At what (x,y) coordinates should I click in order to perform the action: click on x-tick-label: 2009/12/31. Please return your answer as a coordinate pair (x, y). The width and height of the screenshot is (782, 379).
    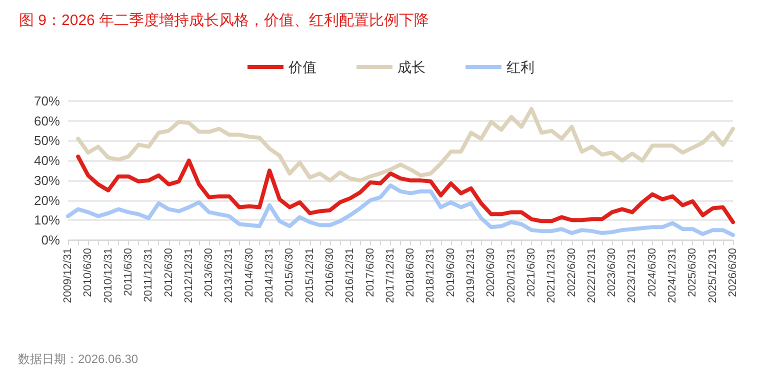
    Looking at the image, I should click on (68, 276).